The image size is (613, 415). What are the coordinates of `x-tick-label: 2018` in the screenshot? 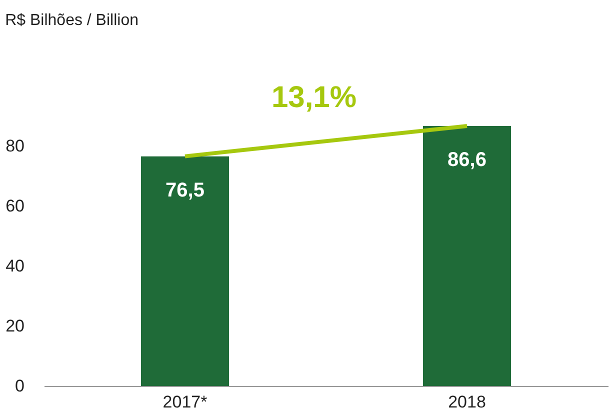 It's located at (467, 402).